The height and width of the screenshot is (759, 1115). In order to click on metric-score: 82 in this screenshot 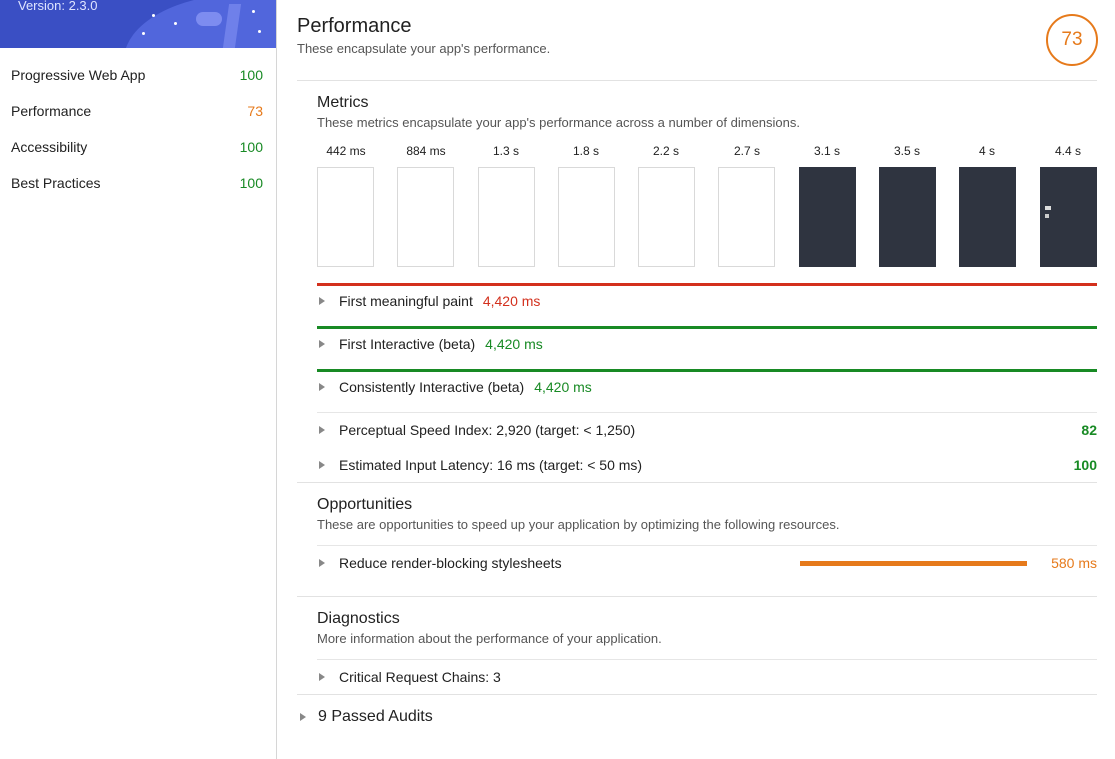, I will do `click(1089, 430)`.